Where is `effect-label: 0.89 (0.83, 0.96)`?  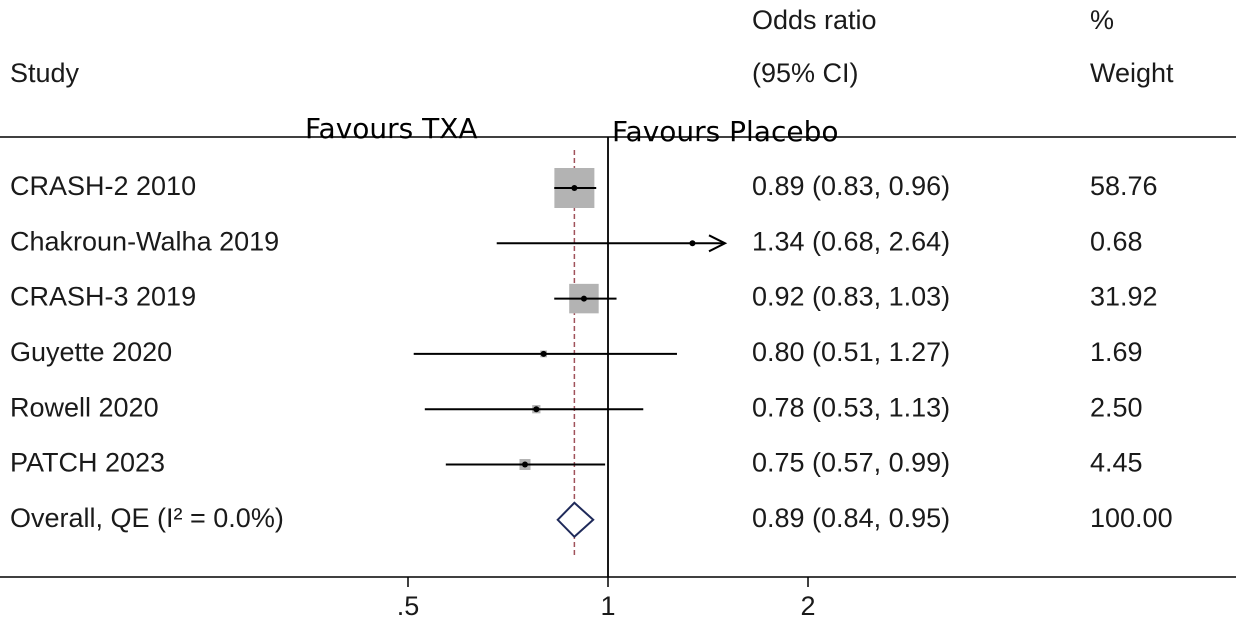 effect-label: 0.89 (0.83, 0.96) is located at coordinates (851, 186).